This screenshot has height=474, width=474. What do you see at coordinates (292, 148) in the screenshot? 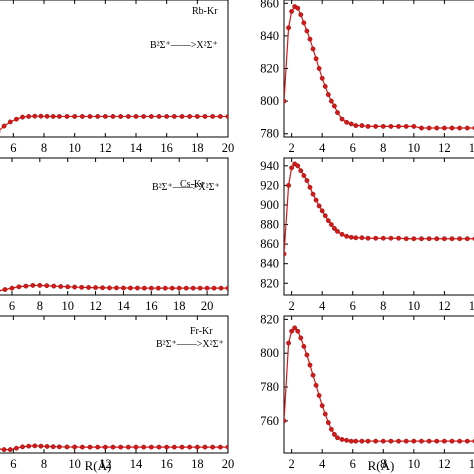
I see `x-tick-label: 2` at bounding box center [292, 148].